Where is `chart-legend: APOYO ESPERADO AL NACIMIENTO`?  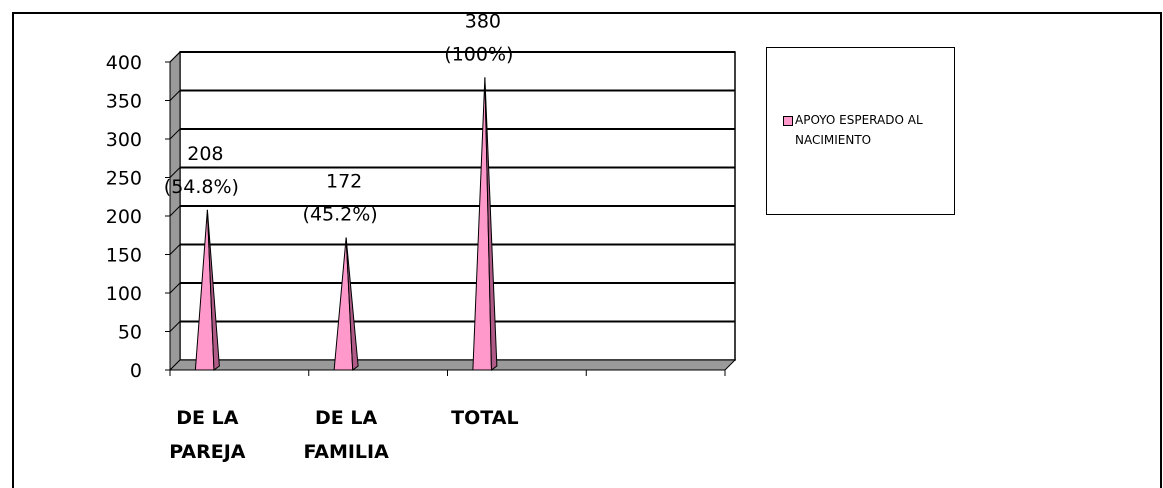 chart-legend: APOYO ESPERADO AL NACIMIENTO is located at coordinates (860, 131).